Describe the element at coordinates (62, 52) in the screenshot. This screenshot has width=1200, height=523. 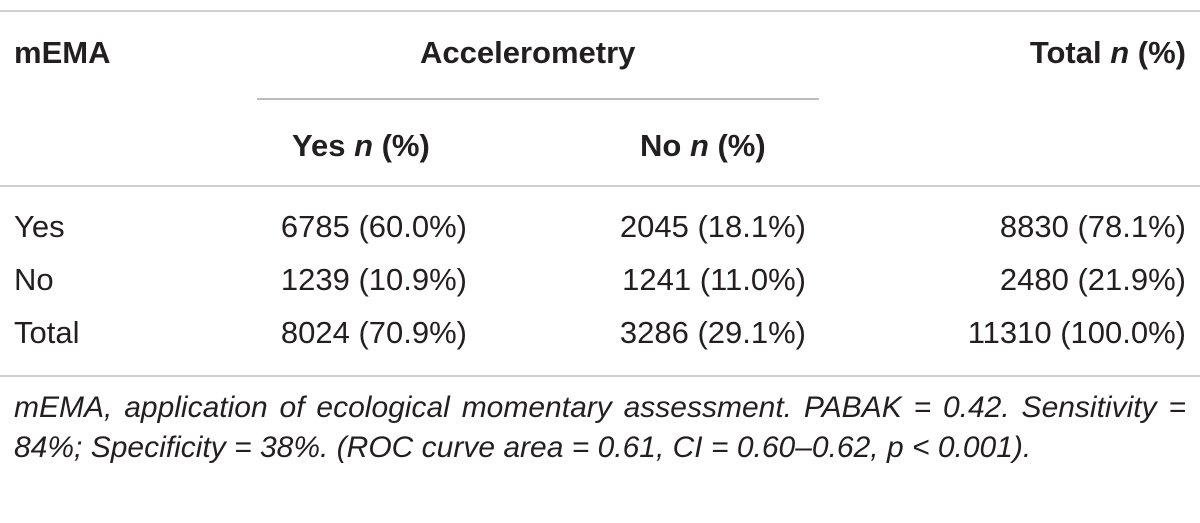
I see `header-memas: mEMA` at that location.